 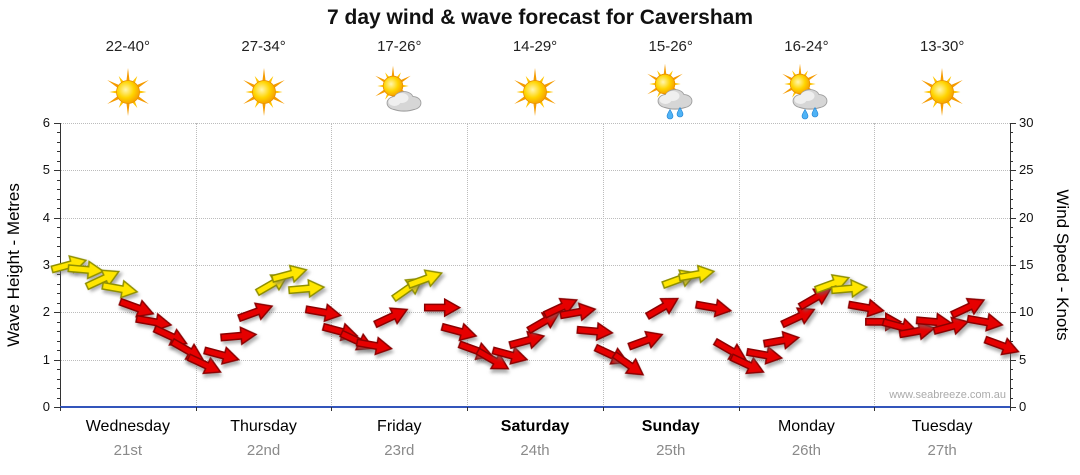 I want to click on temperature-range: 17-26°, so click(x=399, y=46).